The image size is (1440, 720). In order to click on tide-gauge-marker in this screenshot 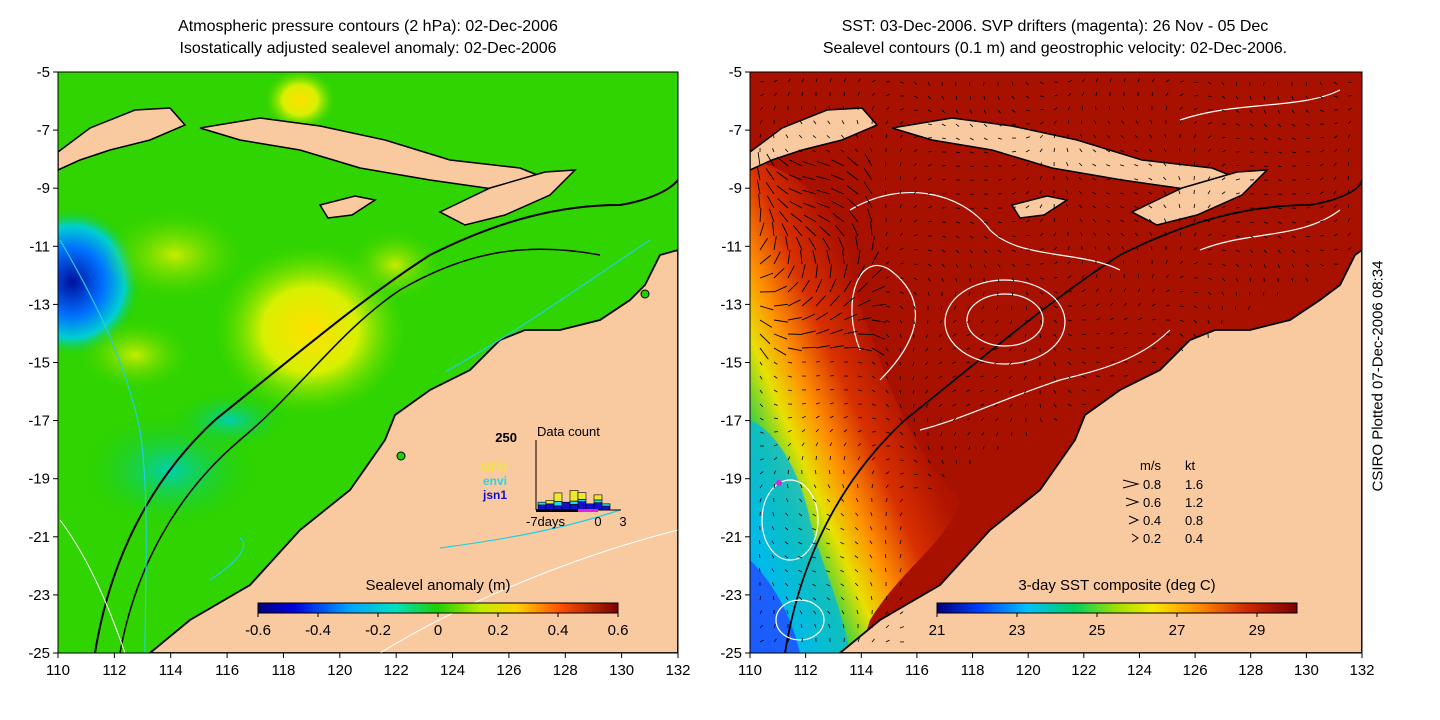, I will do `click(645, 294)`.